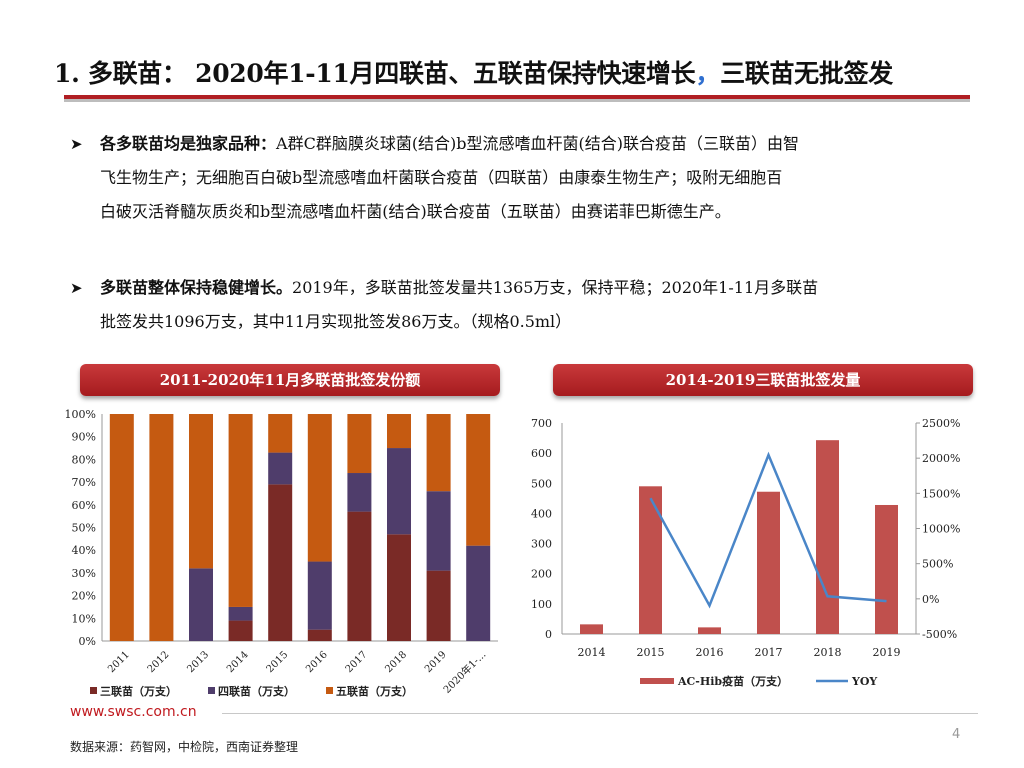 This screenshot has height=768, width=1024. Describe the element at coordinates (138, 691) in the screenshot. I see `legend-label: 三联苗（万支）` at that location.